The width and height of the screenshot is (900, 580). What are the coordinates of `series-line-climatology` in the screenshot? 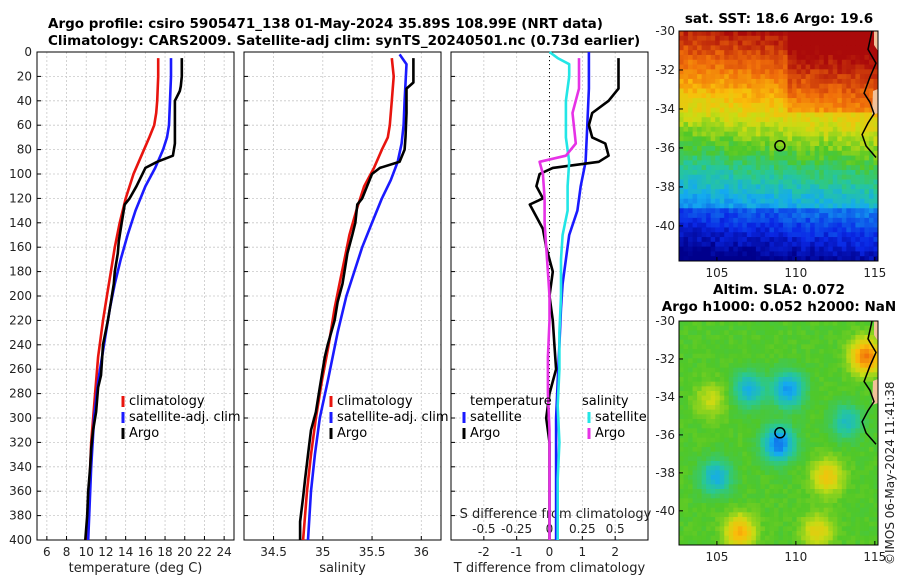 It's located at (348, 299).